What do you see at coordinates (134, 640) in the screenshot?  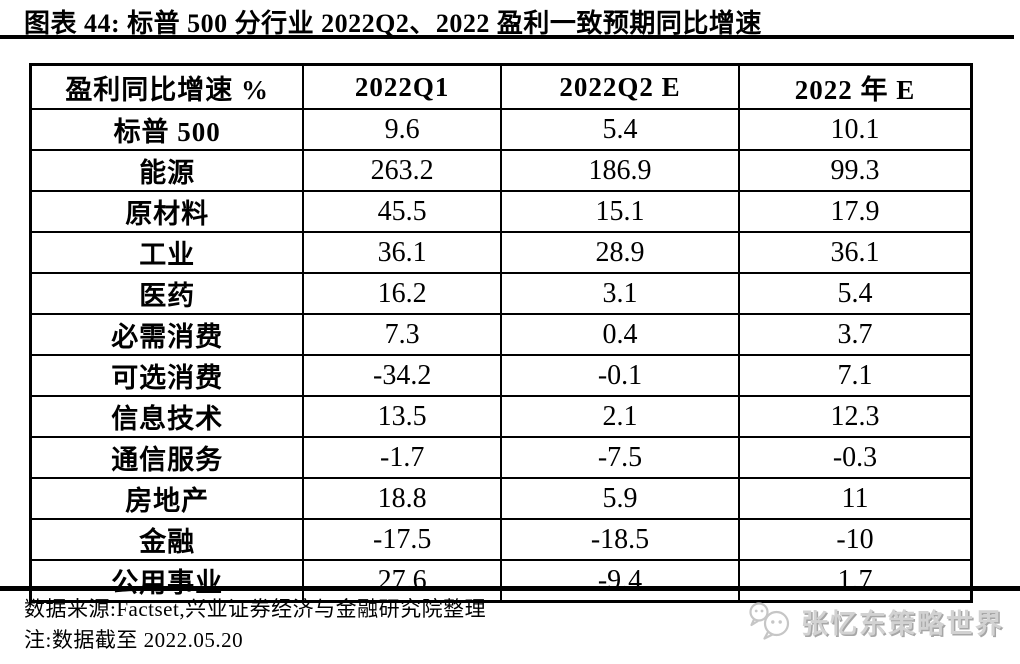 I see `data-cutoff-note: 注:数据截至 2022.05.20` at bounding box center [134, 640].